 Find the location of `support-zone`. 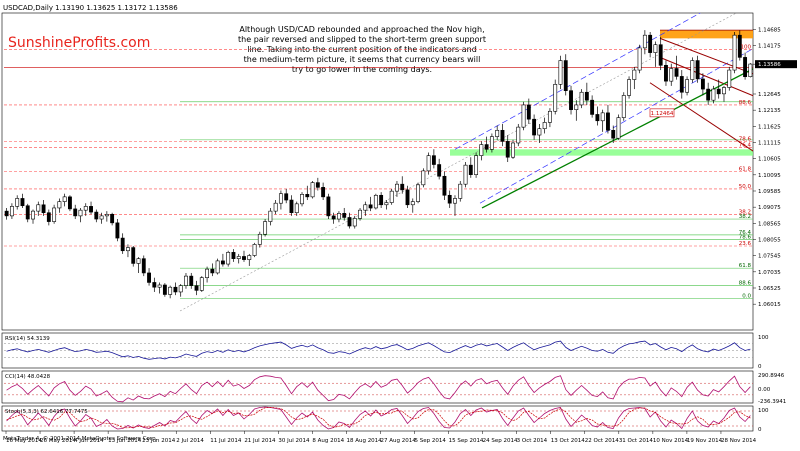

support-zone is located at coordinates (601, 152).